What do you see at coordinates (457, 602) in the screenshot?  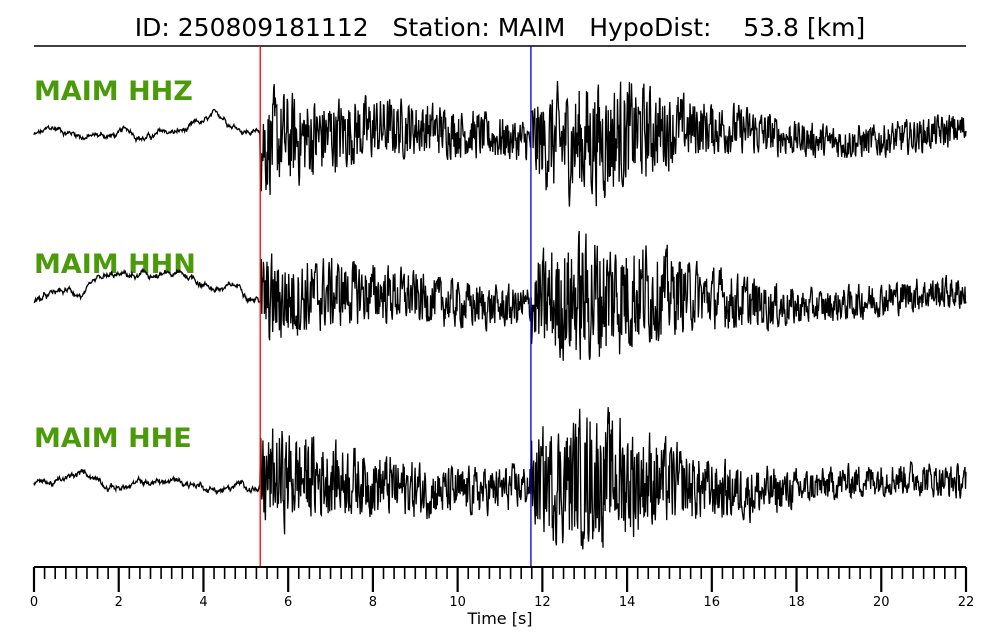 I see `x-tick-label: 10` at bounding box center [457, 602].